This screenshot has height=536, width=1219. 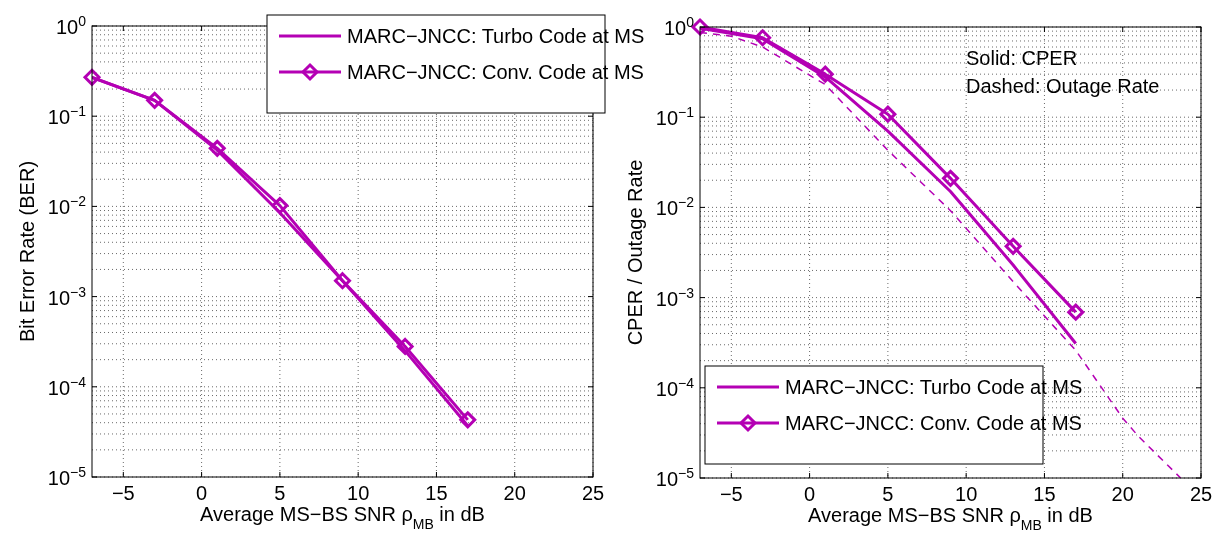 I want to click on y-axis-title: CPER / Outage Rate, so click(x=635, y=252).